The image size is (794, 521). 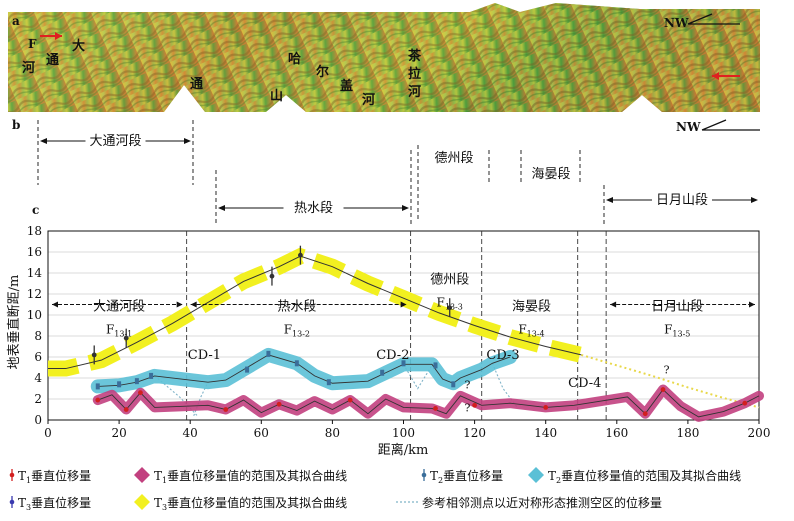 What do you see at coordinates (414, 74) in the screenshot?
I see `svg-text: 拉` at bounding box center [414, 74].